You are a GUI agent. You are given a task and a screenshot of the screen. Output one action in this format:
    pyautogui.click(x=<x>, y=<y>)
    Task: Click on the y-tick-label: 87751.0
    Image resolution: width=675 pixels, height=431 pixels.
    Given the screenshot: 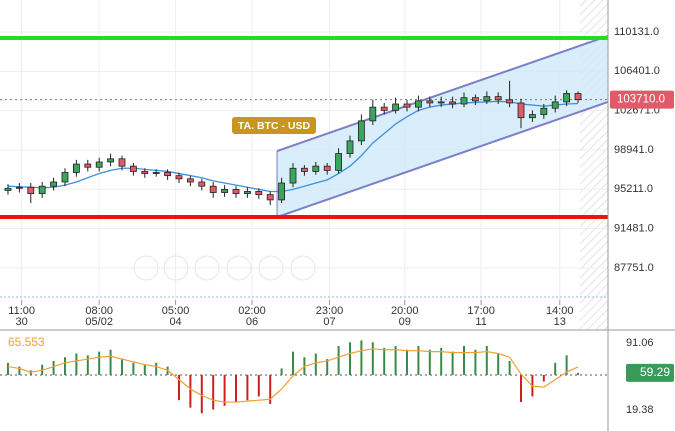 What is the action you would take?
    pyautogui.click(x=634, y=268)
    